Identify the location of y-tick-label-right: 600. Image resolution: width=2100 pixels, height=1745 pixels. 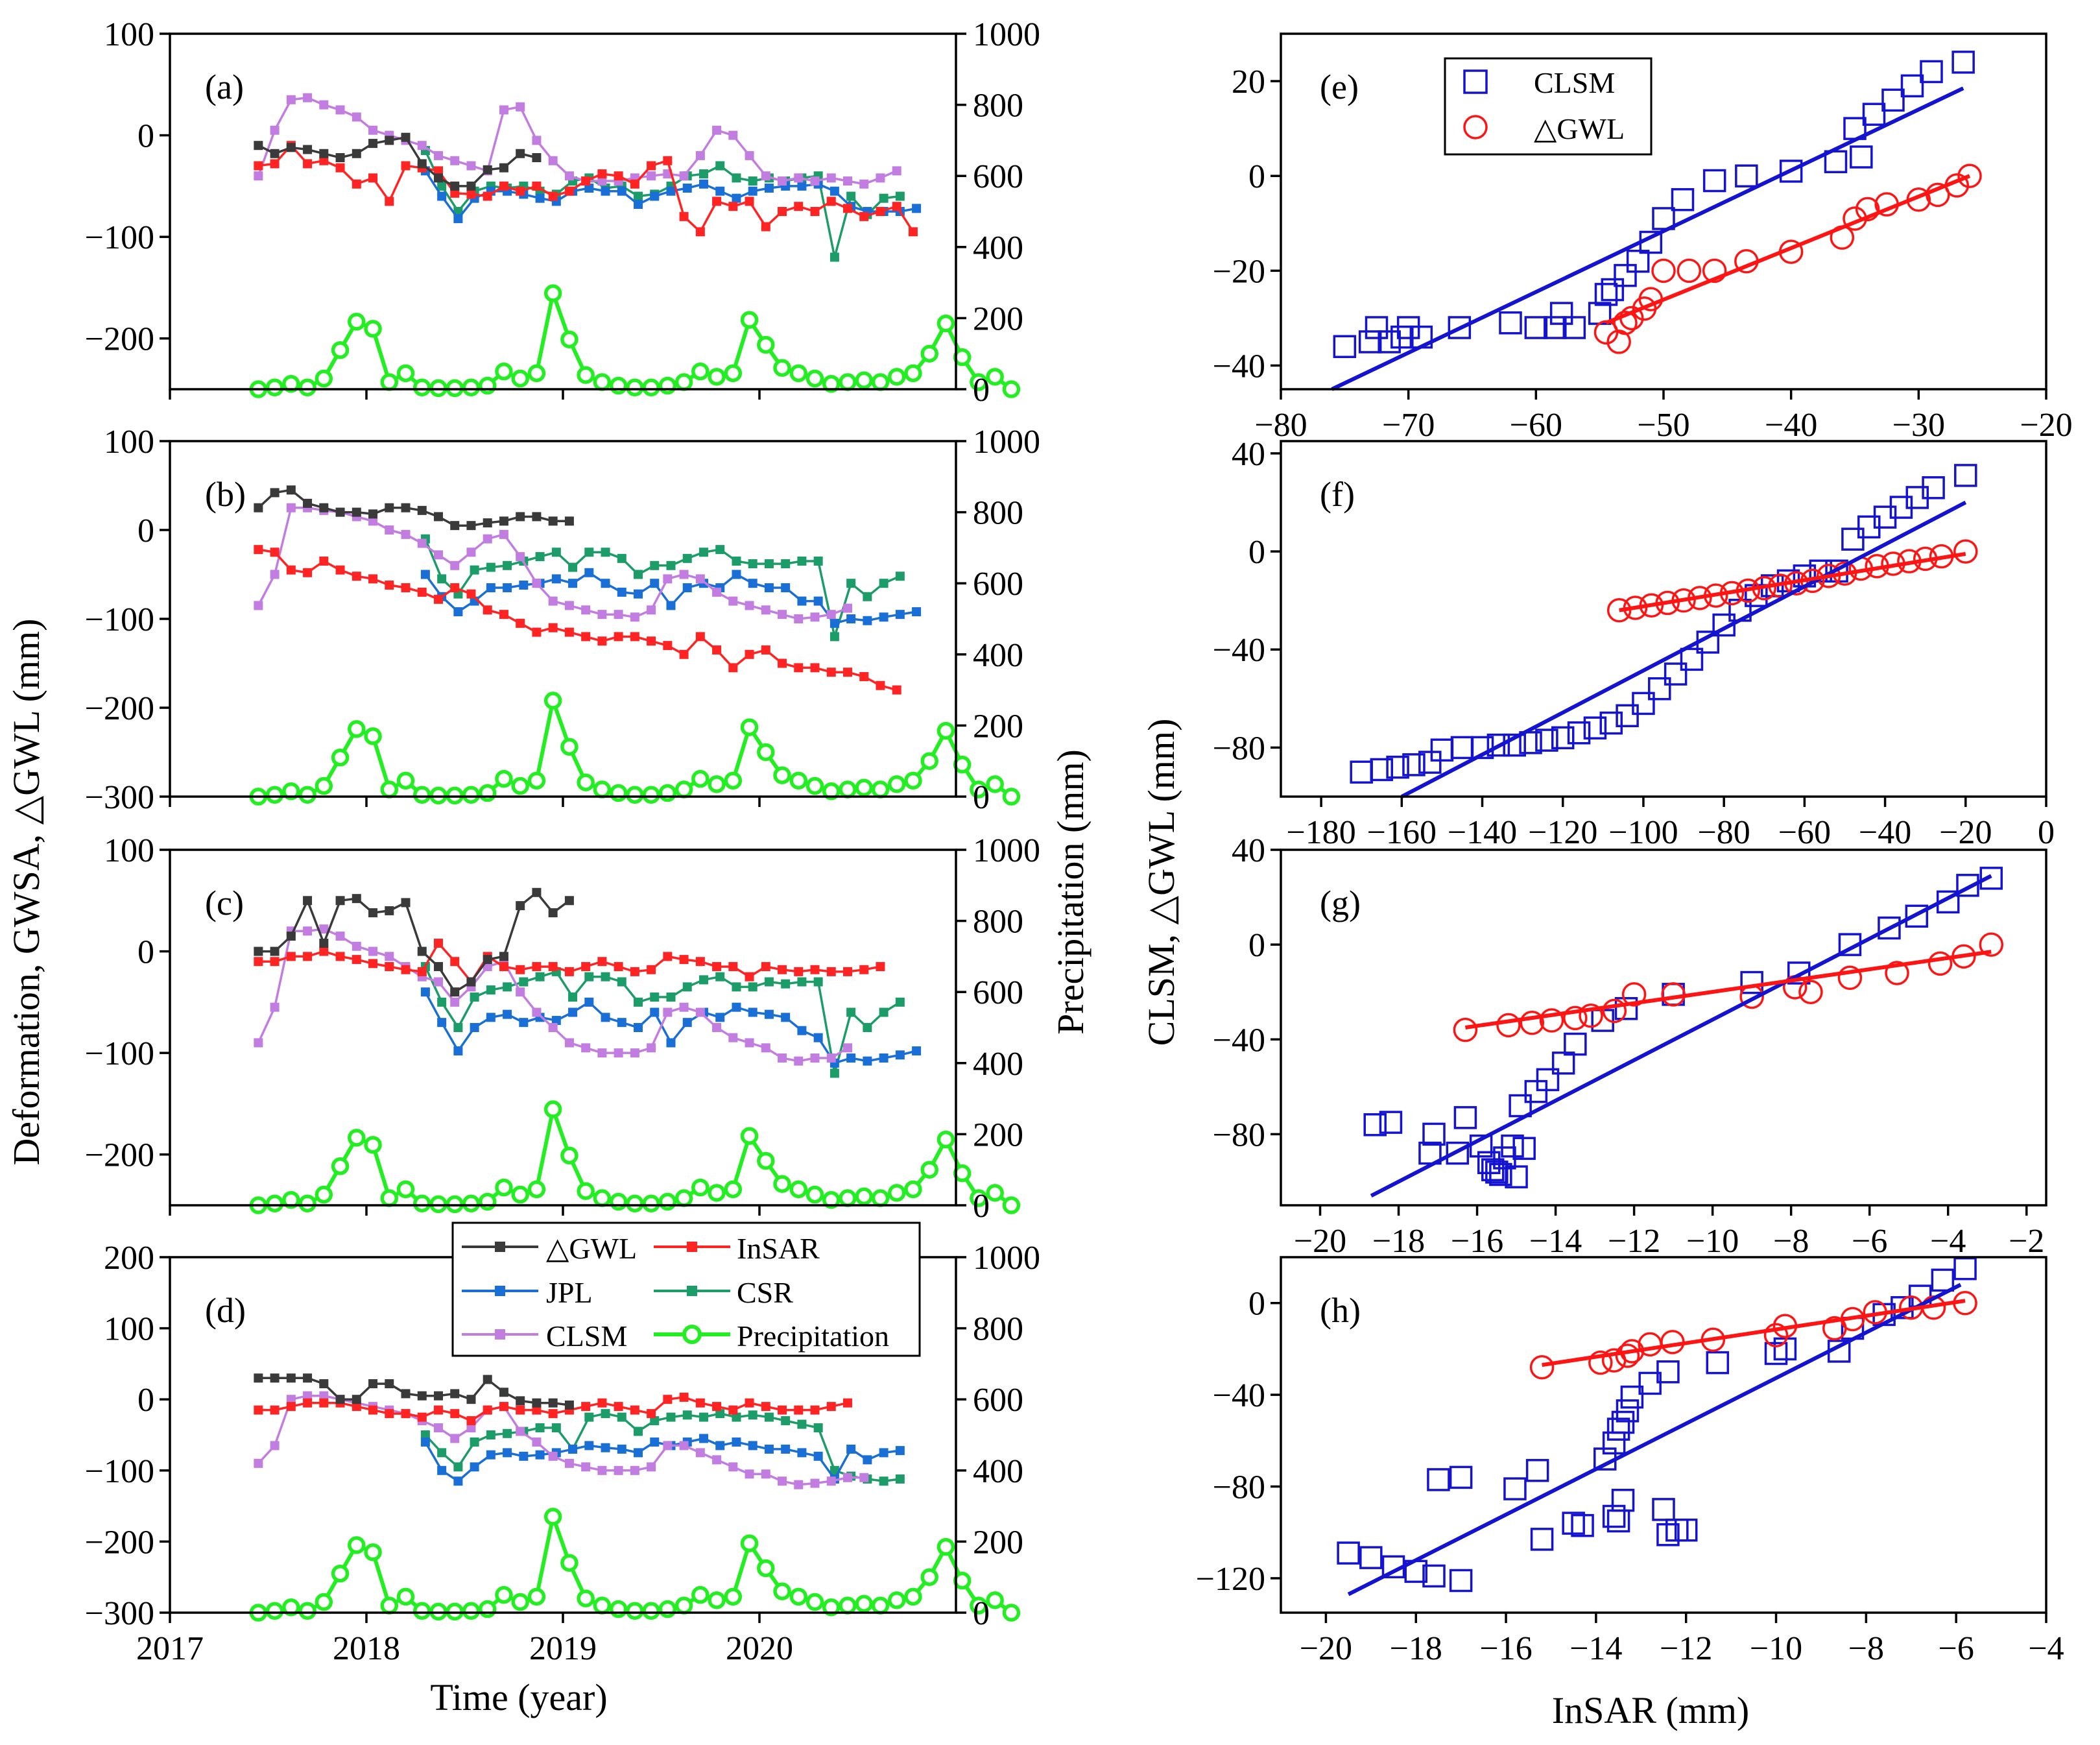
(998, 584).